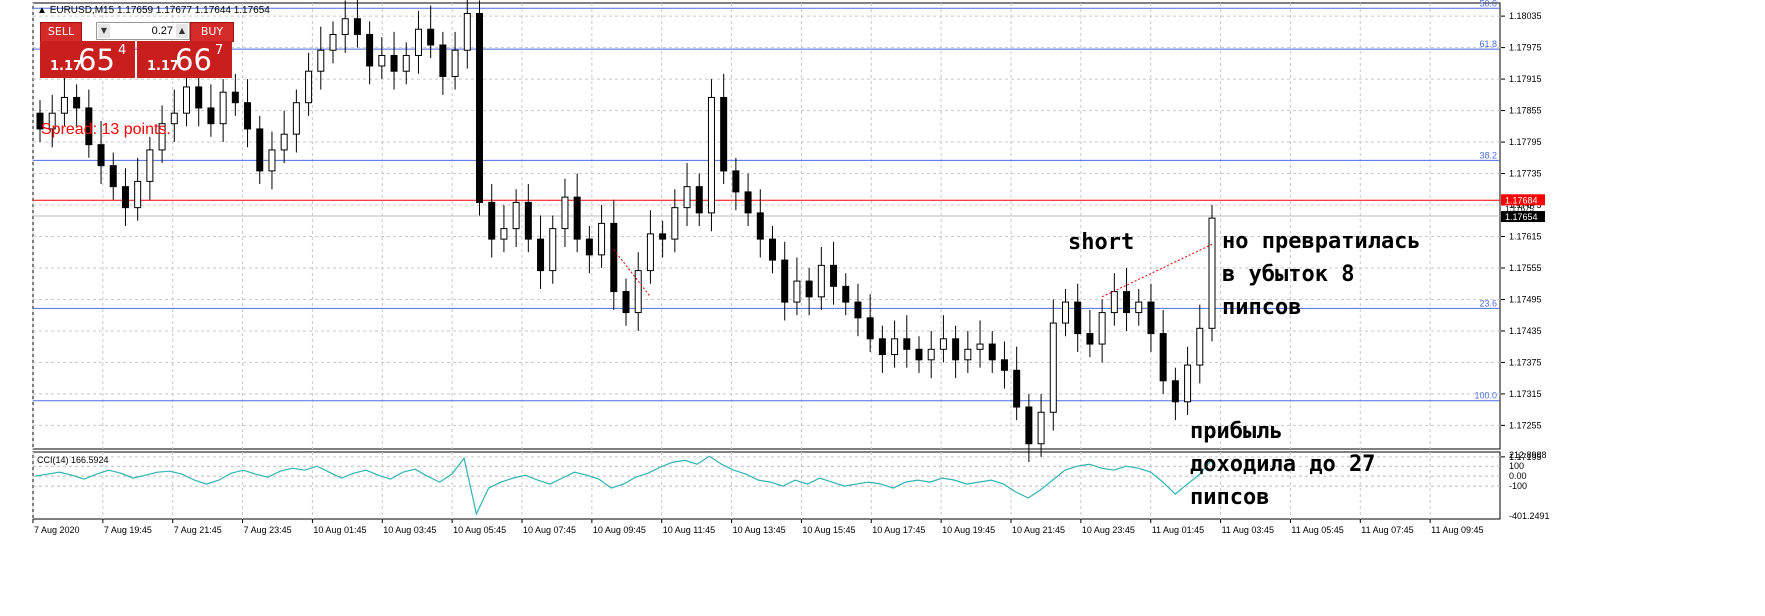  What do you see at coordinates (212, 32) in the screenshot?
I see `buy-button: BUY` at bounding box center [212, 32].